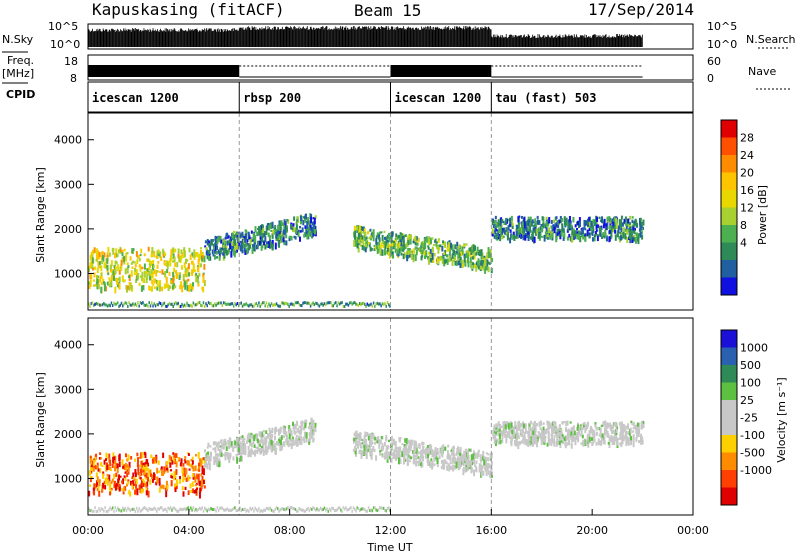  What do you see at coordinates (135, 98) in the screenshot?
I see `cpid-segment-label: icescan 1200` at bounding box center [135, 98].